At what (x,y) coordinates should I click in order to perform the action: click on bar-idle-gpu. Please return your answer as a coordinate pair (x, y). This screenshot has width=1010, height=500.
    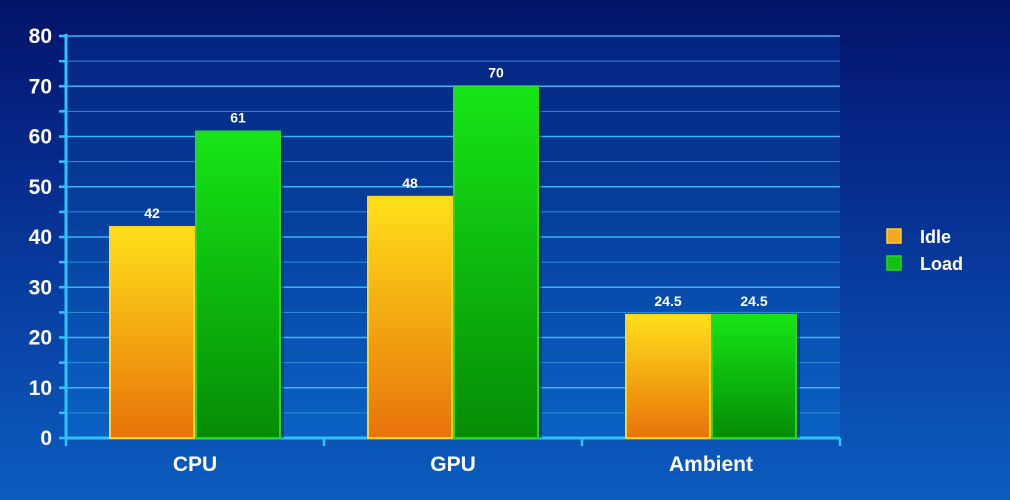
    Looking at the image, I should click on (410, 317).